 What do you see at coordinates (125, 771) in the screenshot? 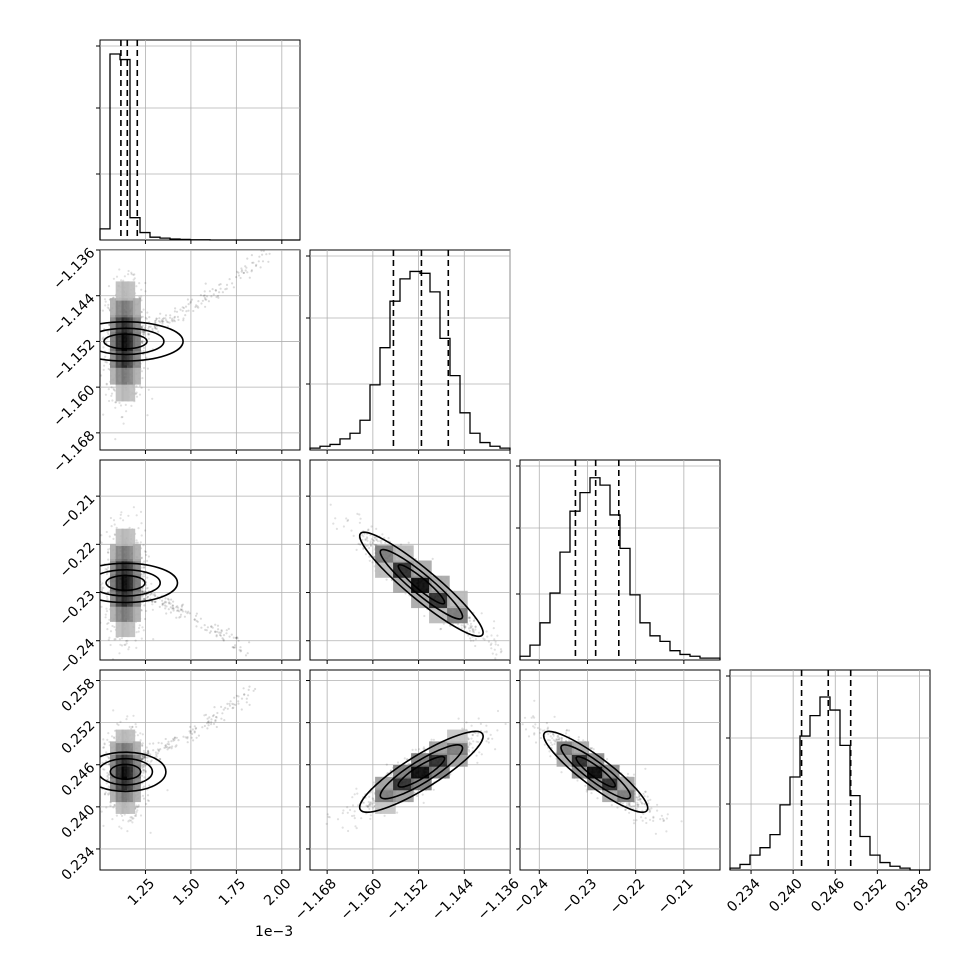
I see `contour-inner` at bounding box center [125, 771].